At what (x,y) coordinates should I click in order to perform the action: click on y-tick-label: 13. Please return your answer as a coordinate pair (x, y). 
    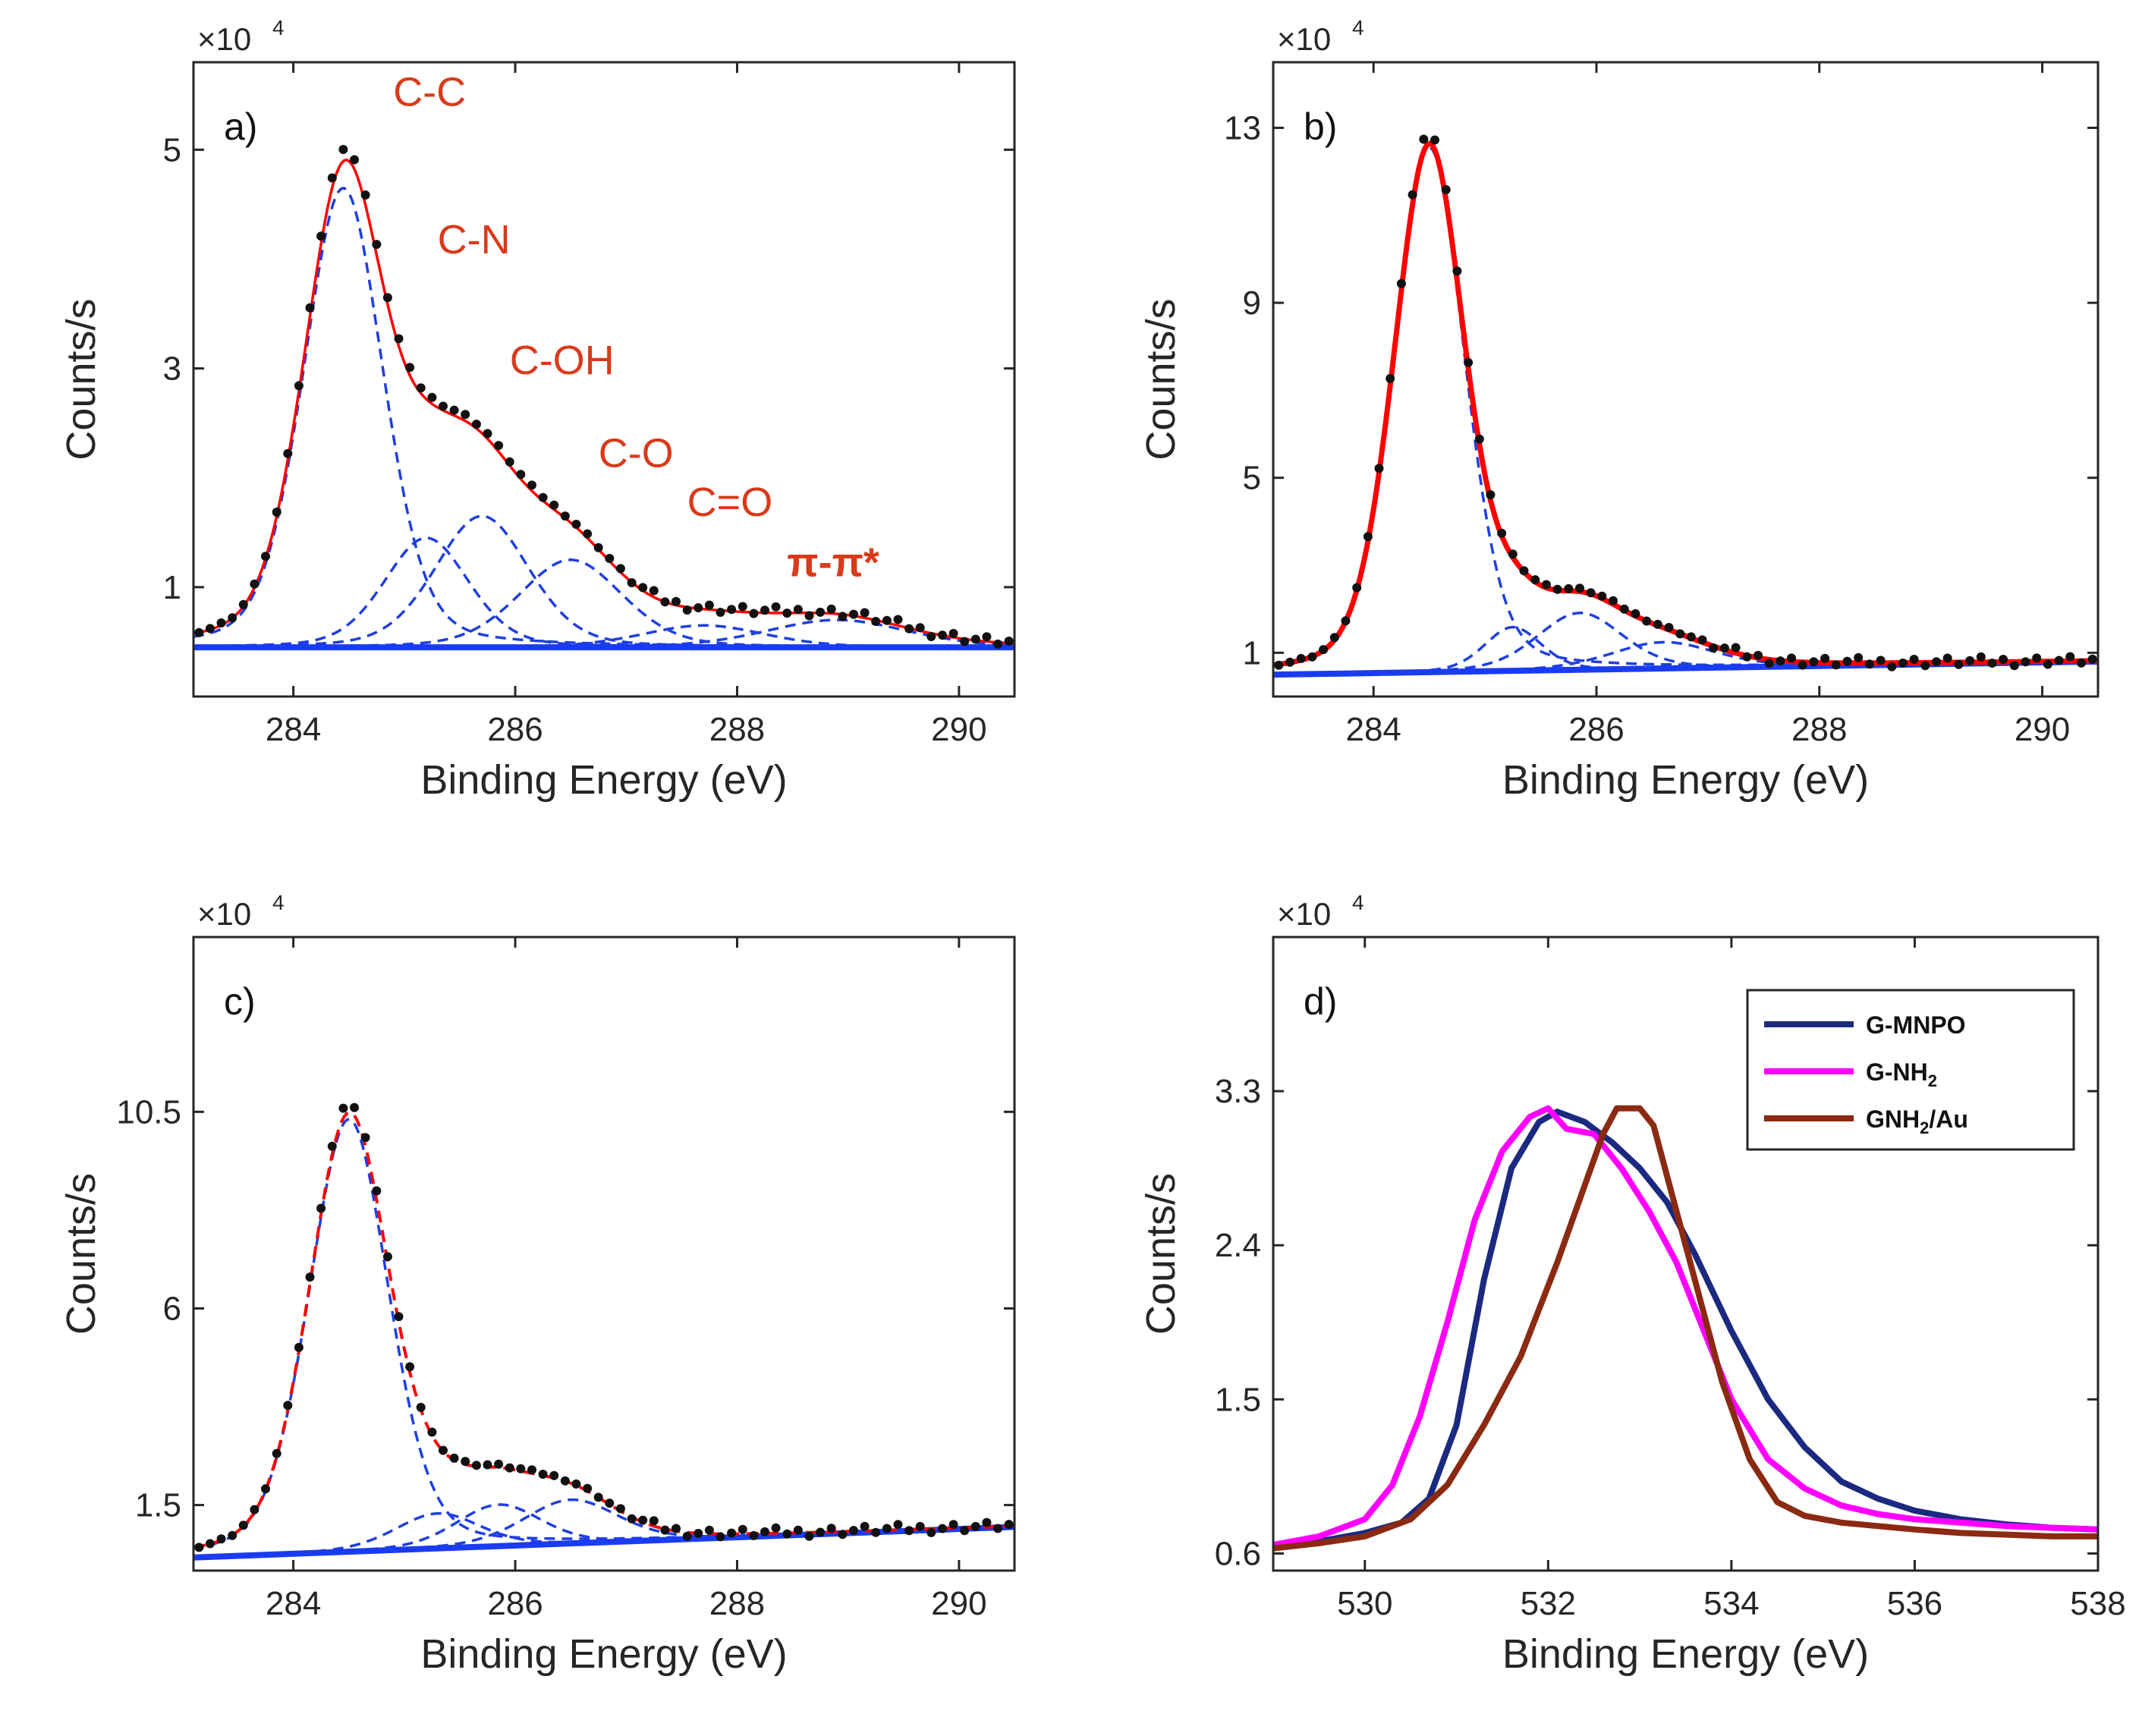
    Looking at the image, I should click on (1242, 127).